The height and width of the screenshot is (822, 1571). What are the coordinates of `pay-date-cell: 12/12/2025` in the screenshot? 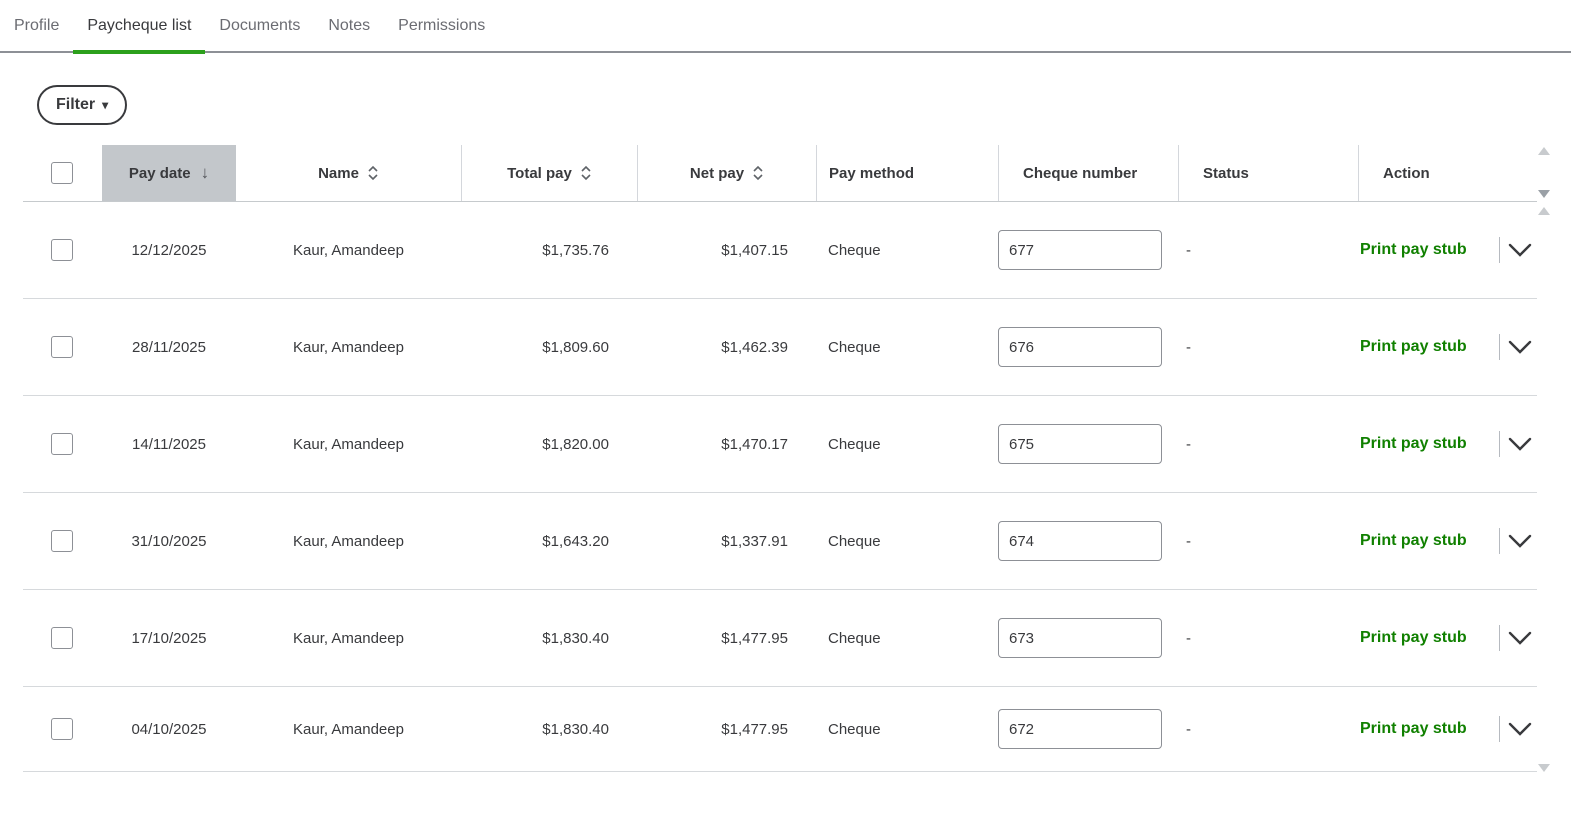 It's located at (169, 250).